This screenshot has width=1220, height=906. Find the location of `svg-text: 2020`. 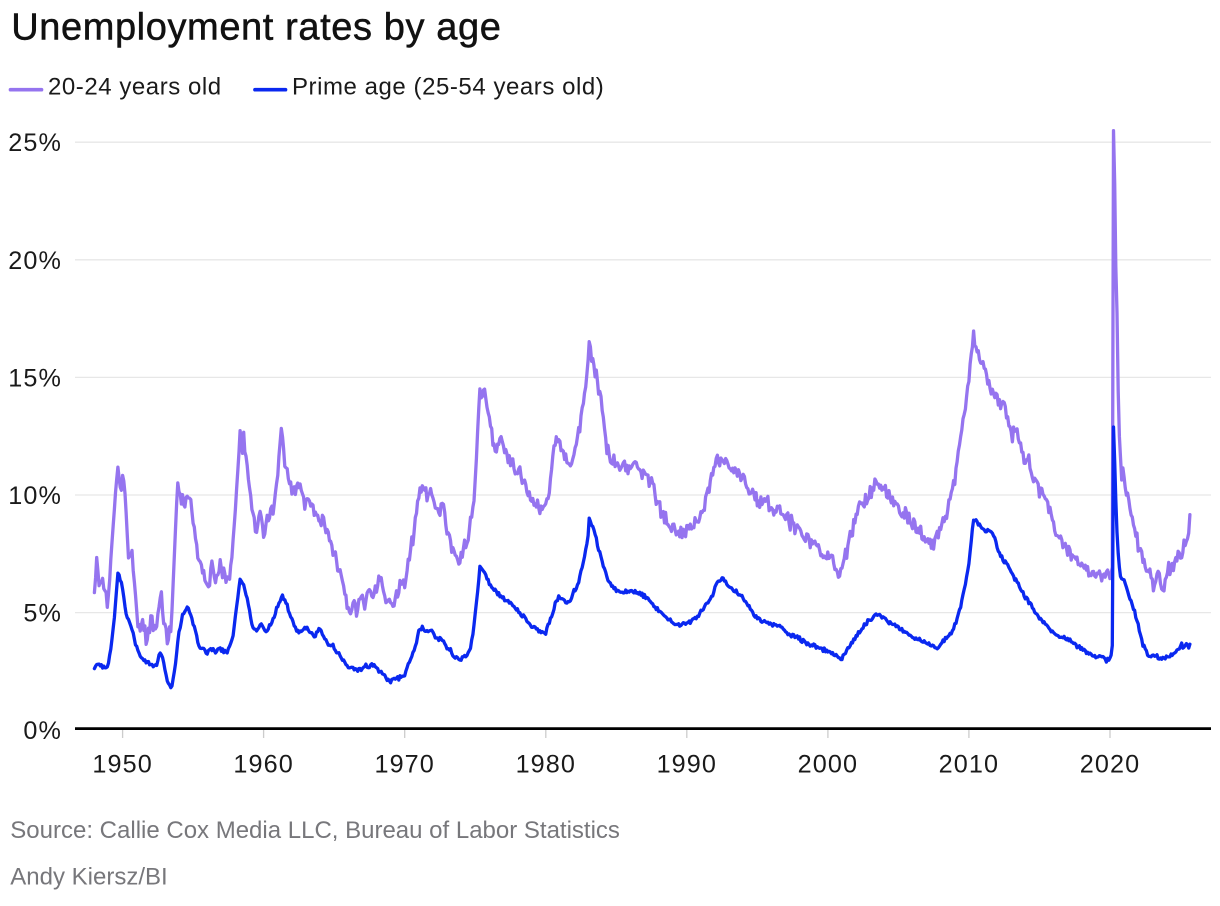

svg-text: 2020 is located at coordinates (1110, 765).